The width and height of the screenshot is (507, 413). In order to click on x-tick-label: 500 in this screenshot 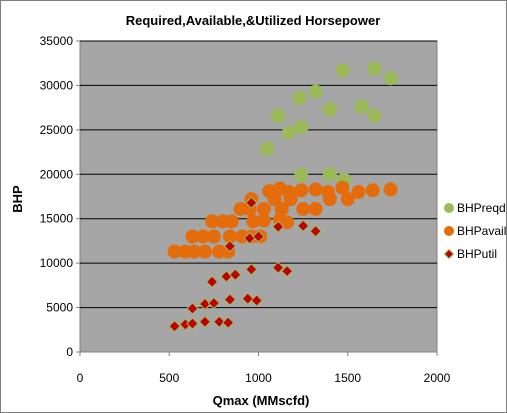, I will do `click(169, 378)`.